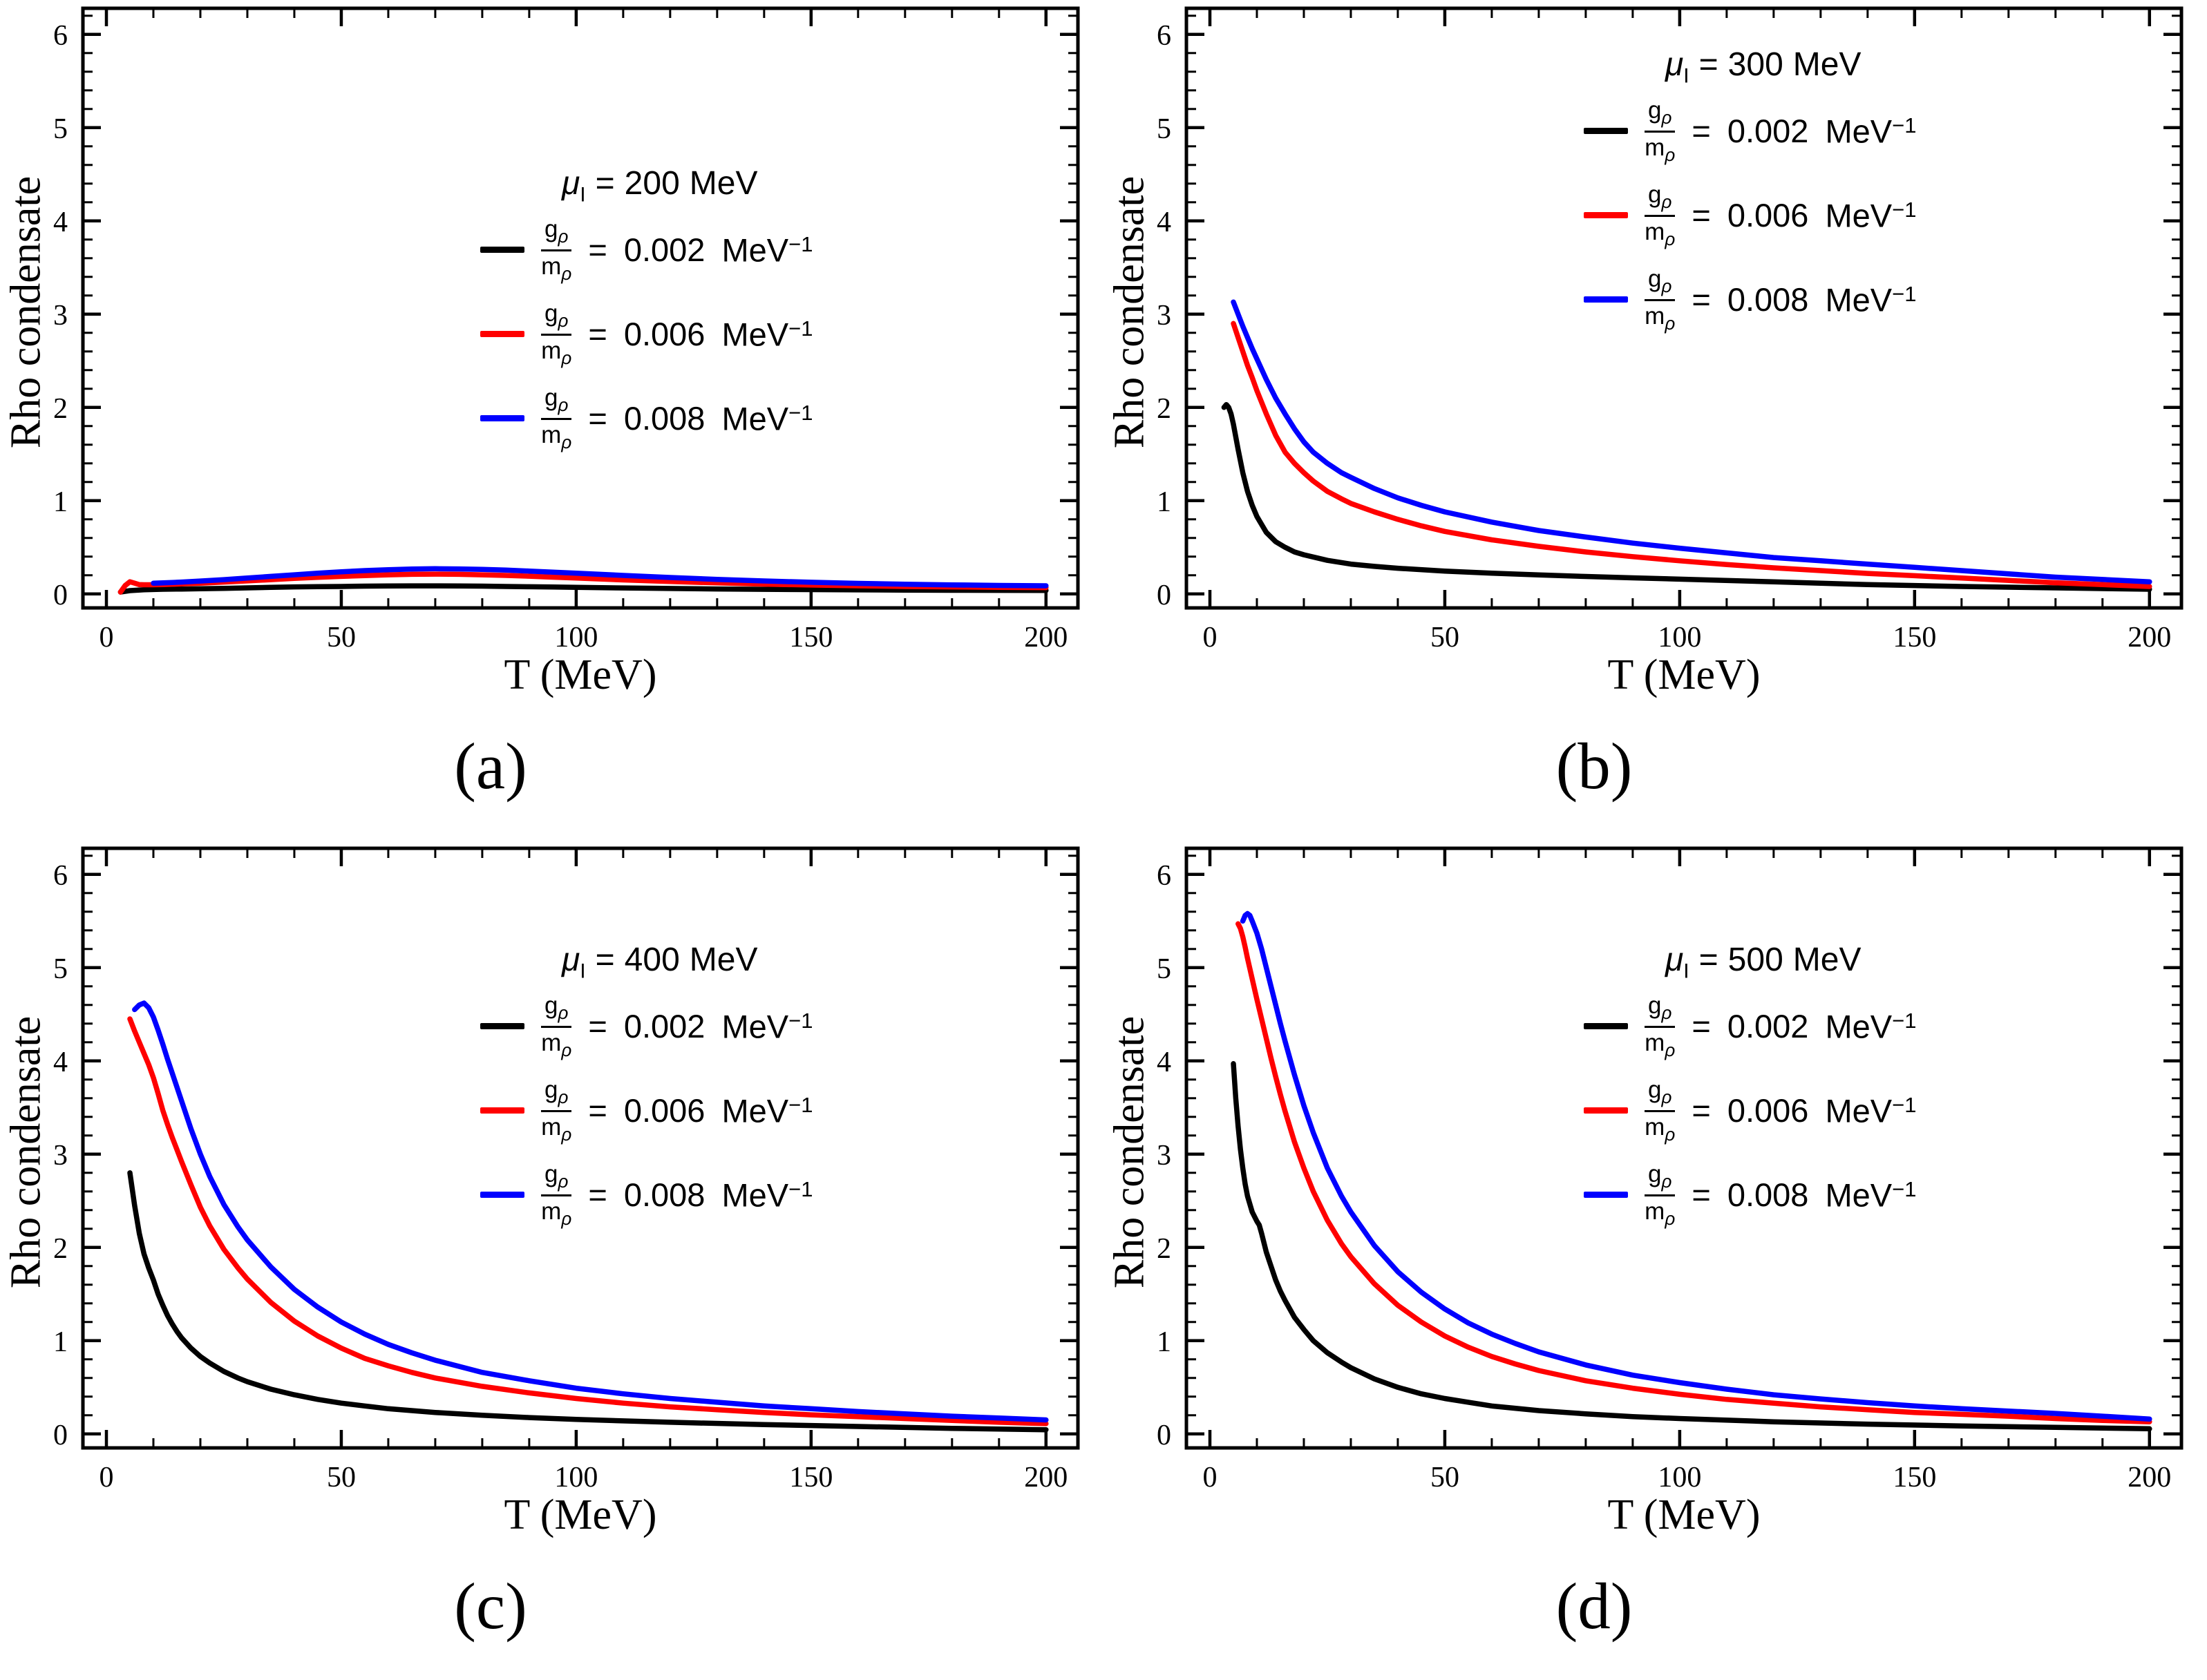  Describe the element at coordinates (652, 960) in the screenshot. I see `mu-value: 400` at that location.